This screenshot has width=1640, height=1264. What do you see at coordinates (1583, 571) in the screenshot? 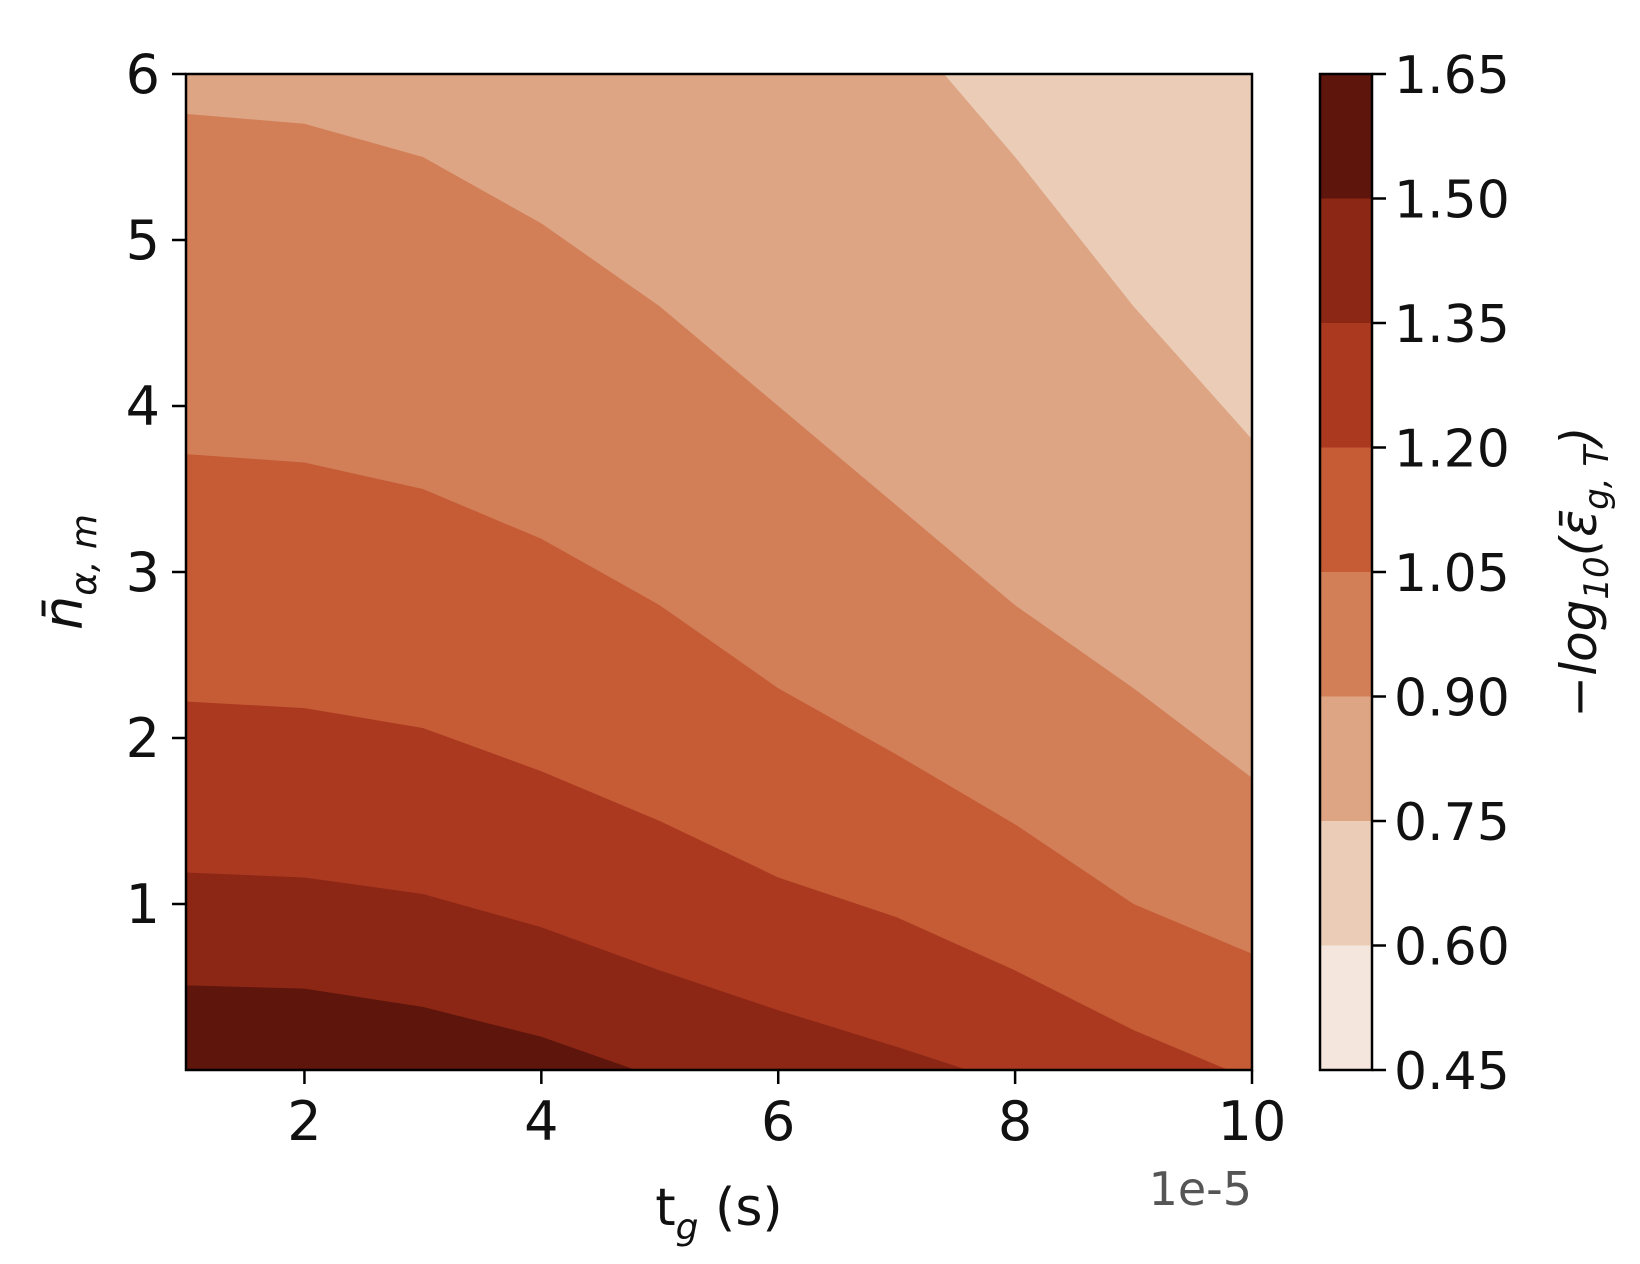
I see `colorbar-label: −log10(ε̄g, T)` at bounding box center [1583, 571].